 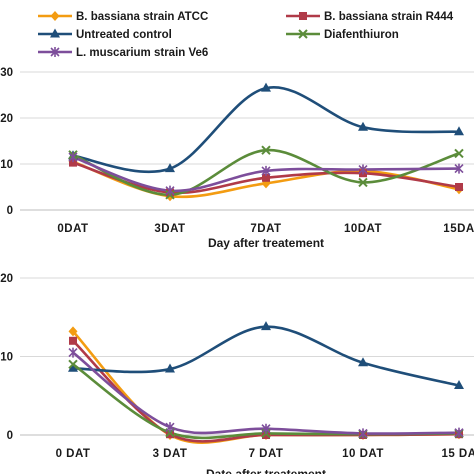 What do you see at coordinates (266, 470) in the screenshot?
I see `bottom-chart-x-axis-title: Date after treatement` at bounding box center [266, 470].